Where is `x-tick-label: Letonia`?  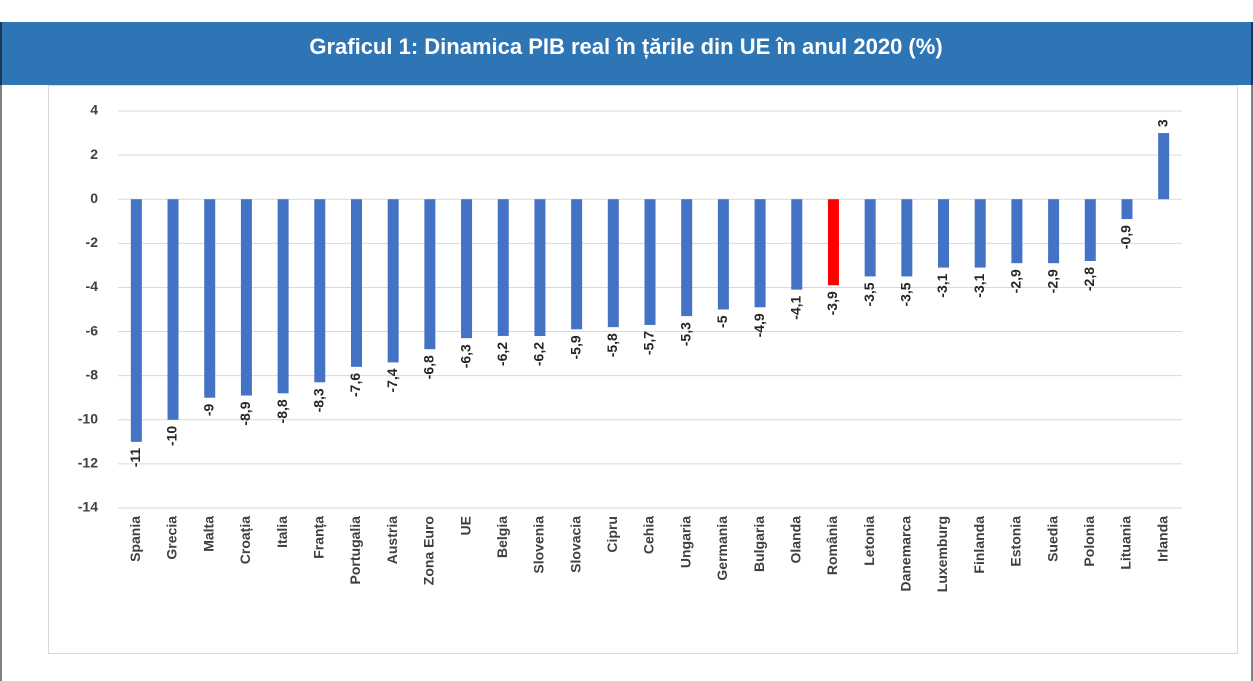
x-tick-label: Letonia is located at coordinates (869, 541).